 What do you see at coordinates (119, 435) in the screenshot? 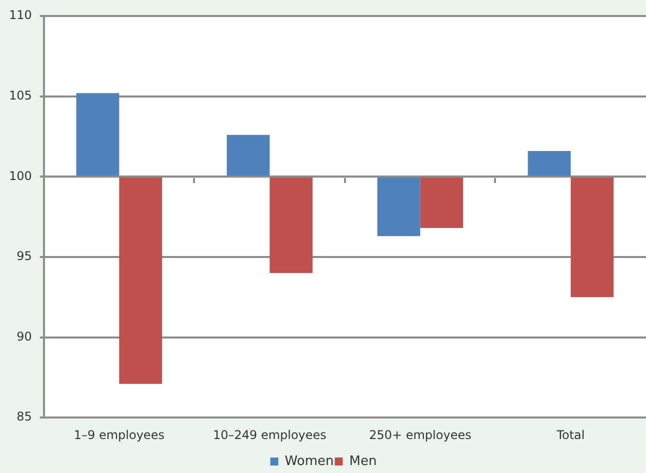
I see `x-tick-label: 1–9 employees` at bounding box center [119, 435].